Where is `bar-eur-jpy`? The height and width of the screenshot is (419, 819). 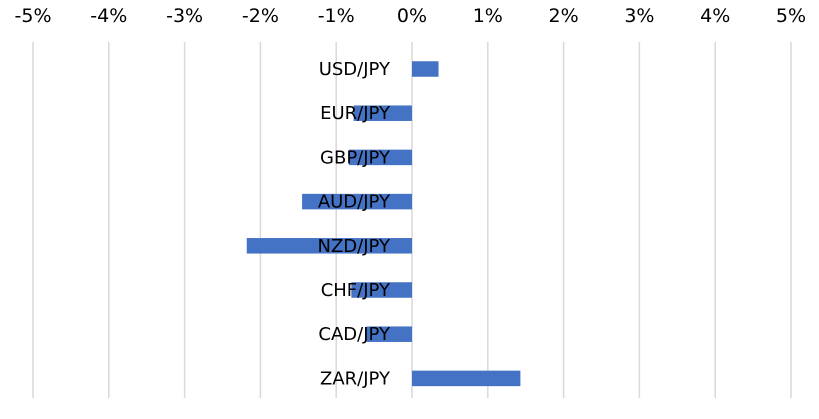 bar-eur-jpy is located at coordinates (382, 113).